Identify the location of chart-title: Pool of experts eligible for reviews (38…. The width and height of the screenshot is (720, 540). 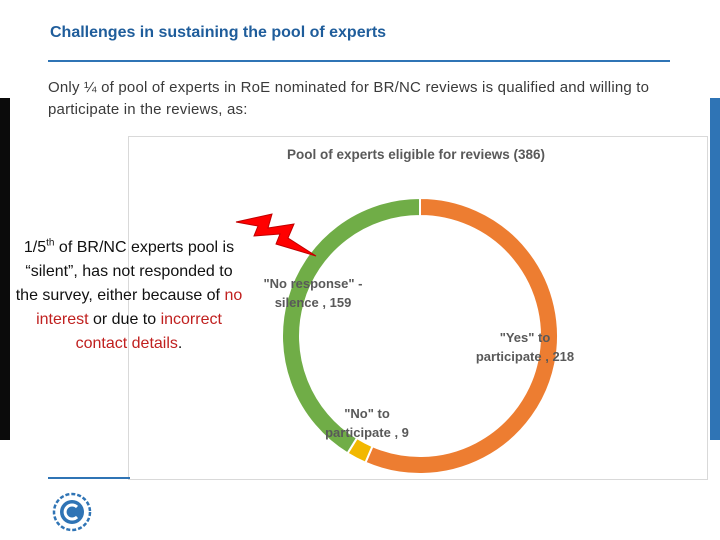
(416, 154).